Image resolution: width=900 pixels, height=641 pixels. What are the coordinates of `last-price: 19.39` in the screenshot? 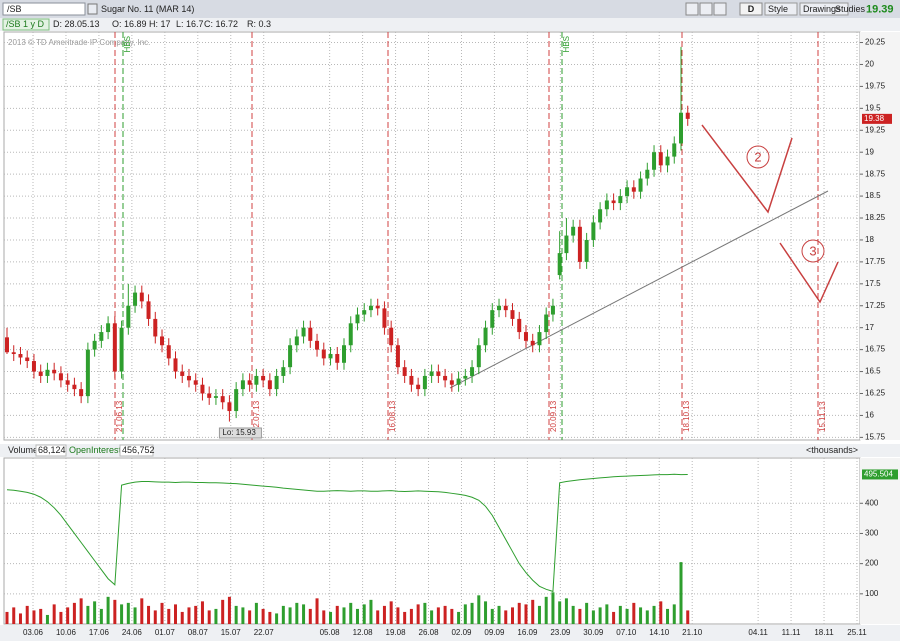 It's located at (880, 9).